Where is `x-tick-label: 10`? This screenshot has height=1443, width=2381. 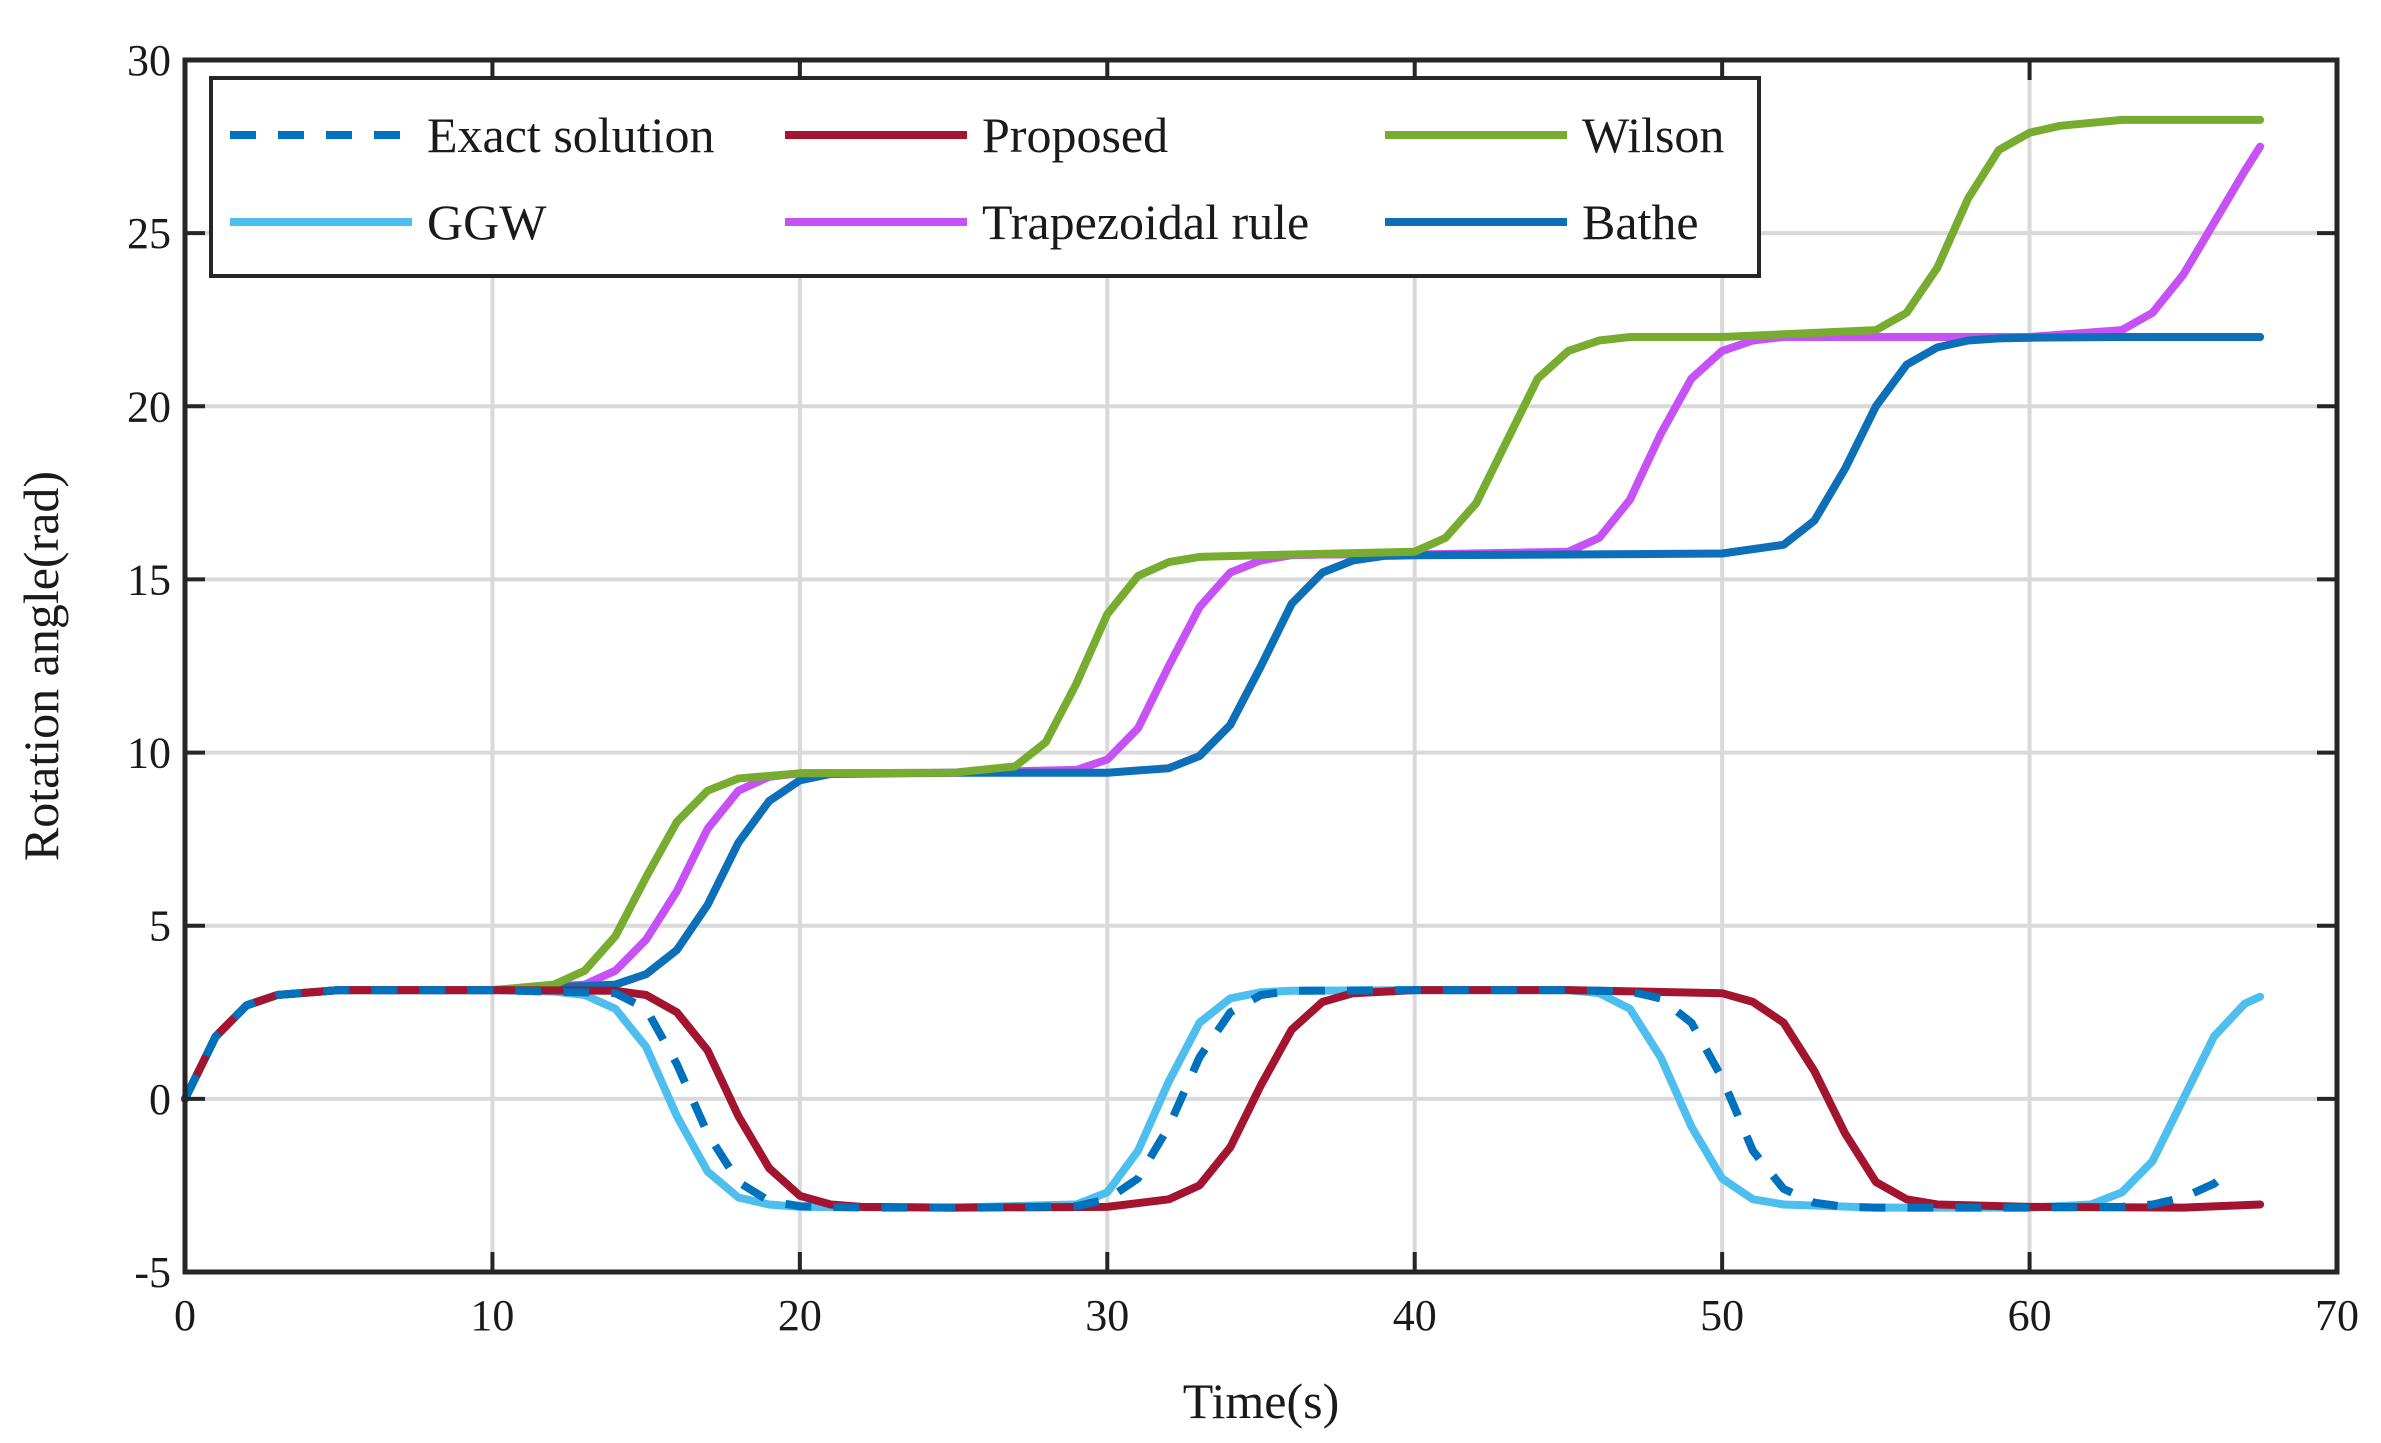 x-tick-label: 10 is located at coordinates (492, 1315).